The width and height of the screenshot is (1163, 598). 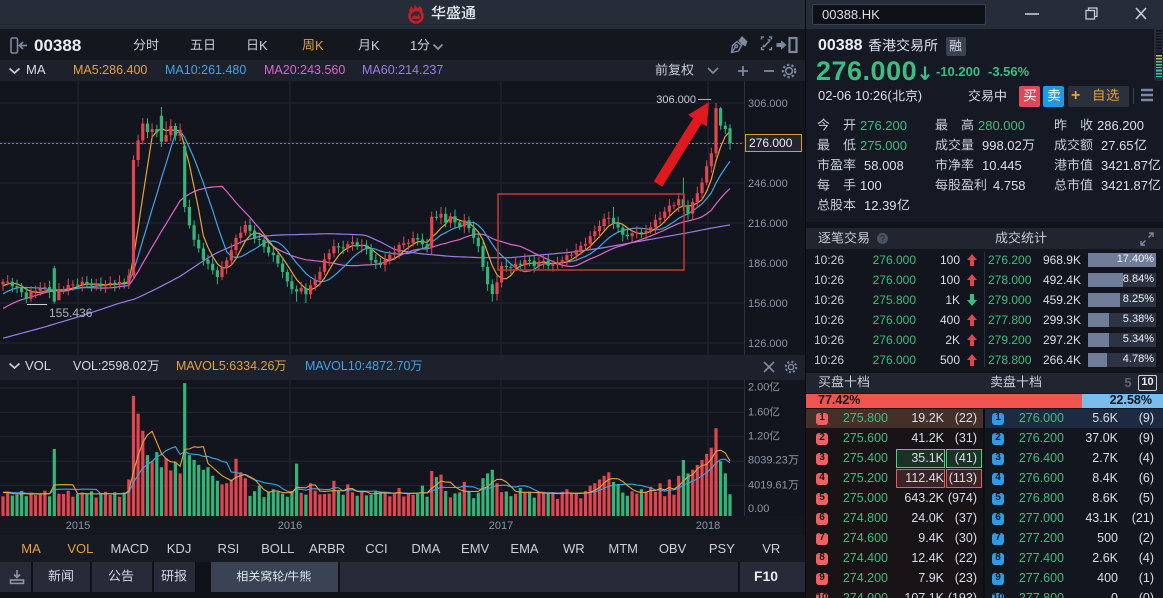 I want to click on svg-text: 156.000, so click(x=768, y=304).